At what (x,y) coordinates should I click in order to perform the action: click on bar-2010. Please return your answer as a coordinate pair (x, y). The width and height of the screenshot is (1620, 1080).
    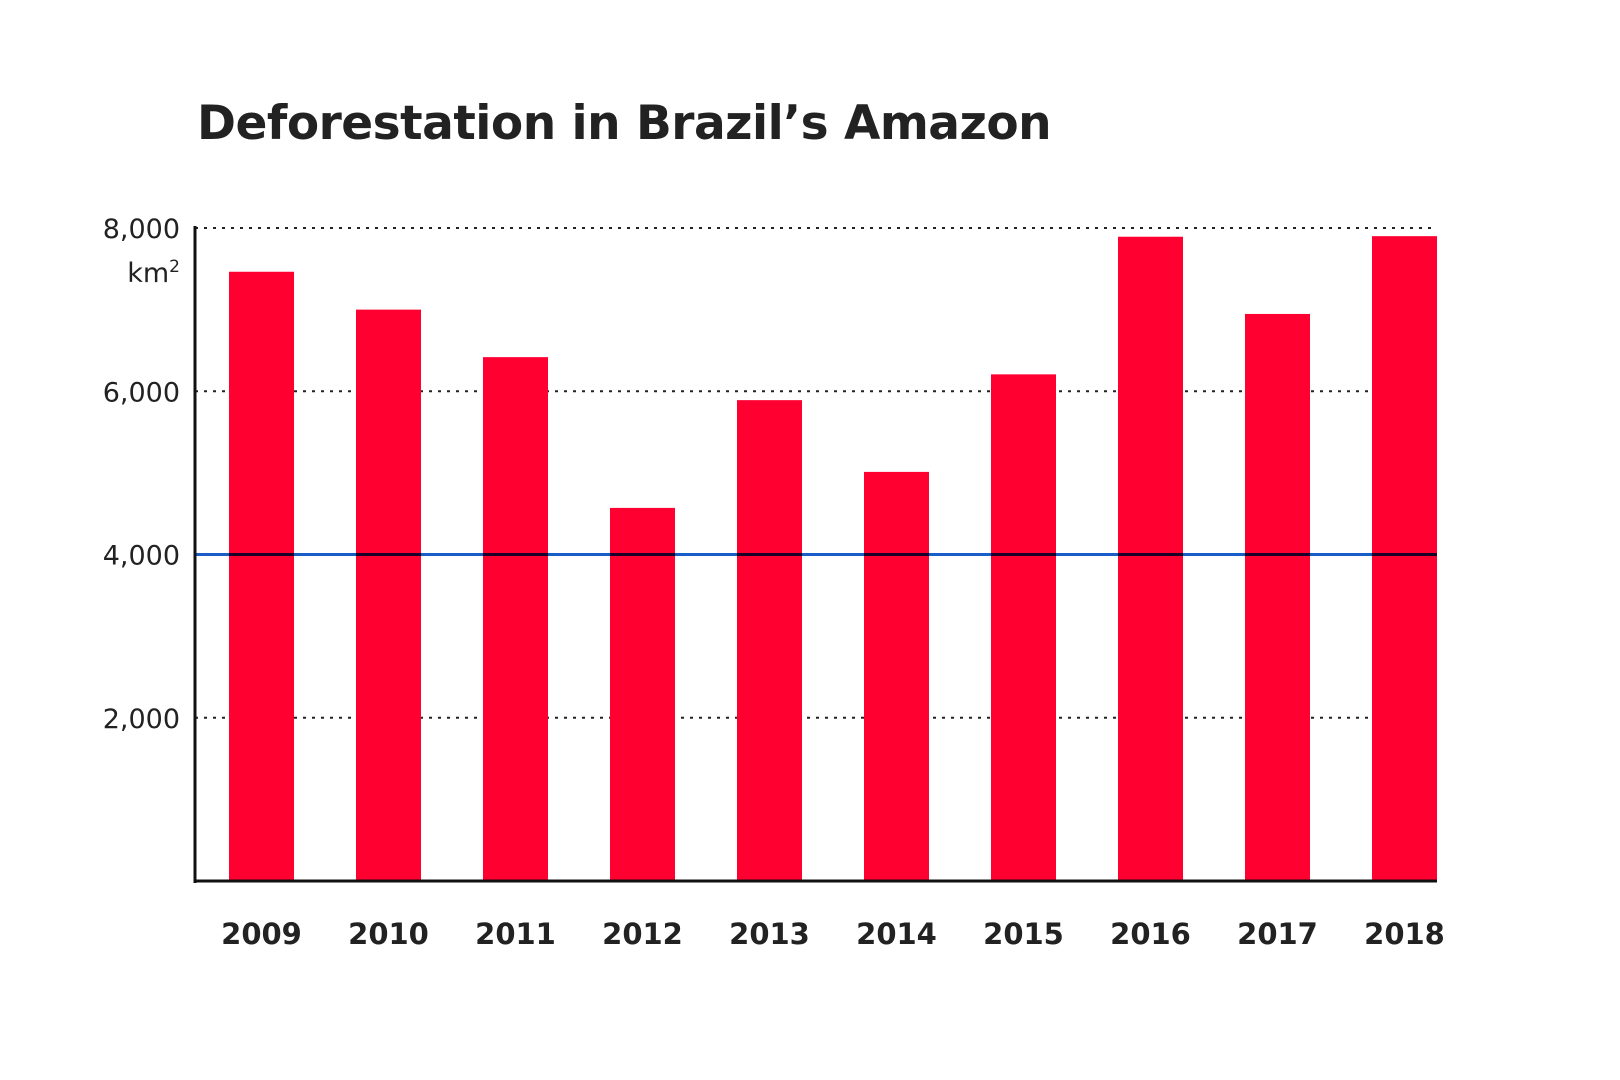
    Looking at the image, I should click on (388, 595).